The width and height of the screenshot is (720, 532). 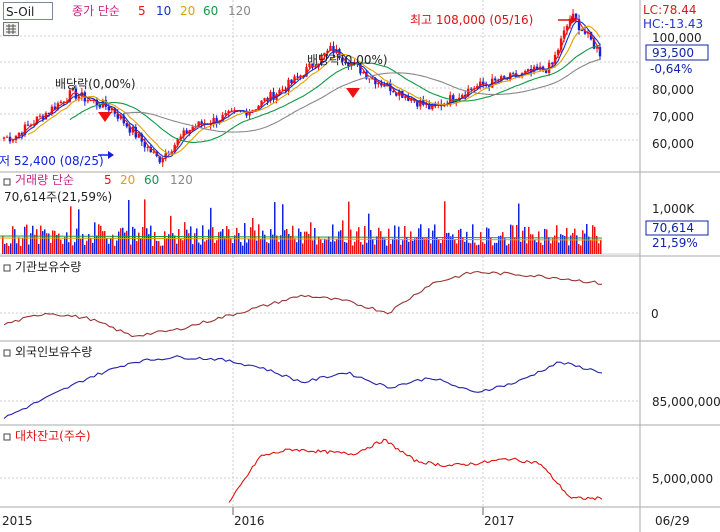 What do you see at coordinates (108, 180) in the screenshot?
I see `volume-legend-5: 5` at bounding box center [108, 180].